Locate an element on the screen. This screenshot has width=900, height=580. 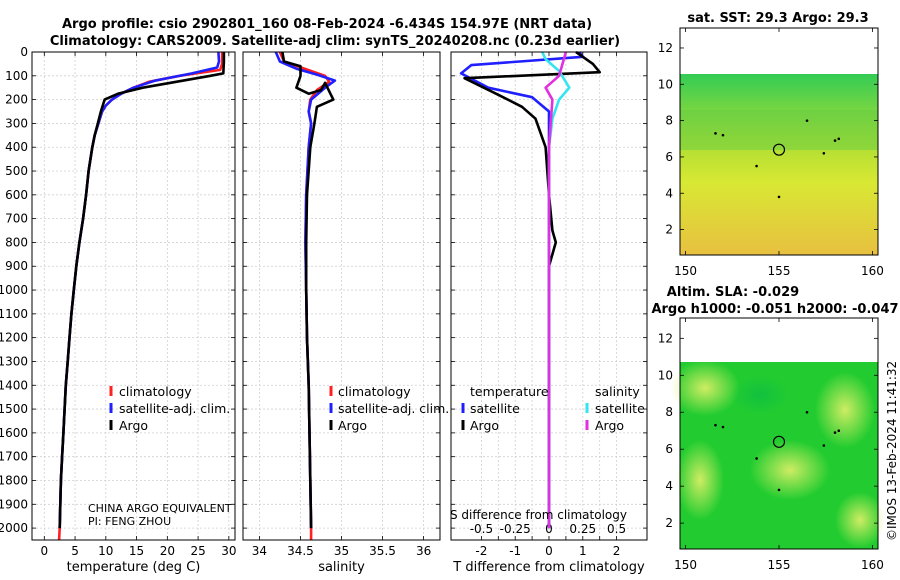
diff-legend-label-s-argo: Argo is located at coordinates (609, 425).